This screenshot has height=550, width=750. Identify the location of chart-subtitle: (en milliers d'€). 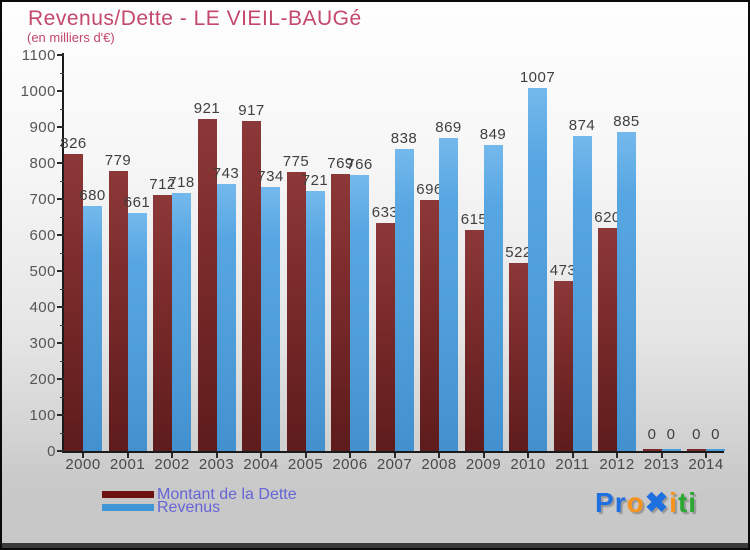
(71, 37).